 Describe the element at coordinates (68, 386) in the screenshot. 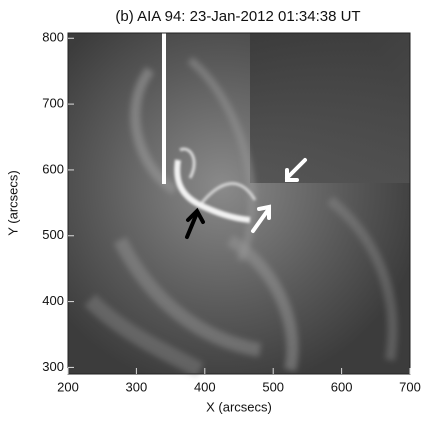

I see `x-tick-label: 200` at that location.